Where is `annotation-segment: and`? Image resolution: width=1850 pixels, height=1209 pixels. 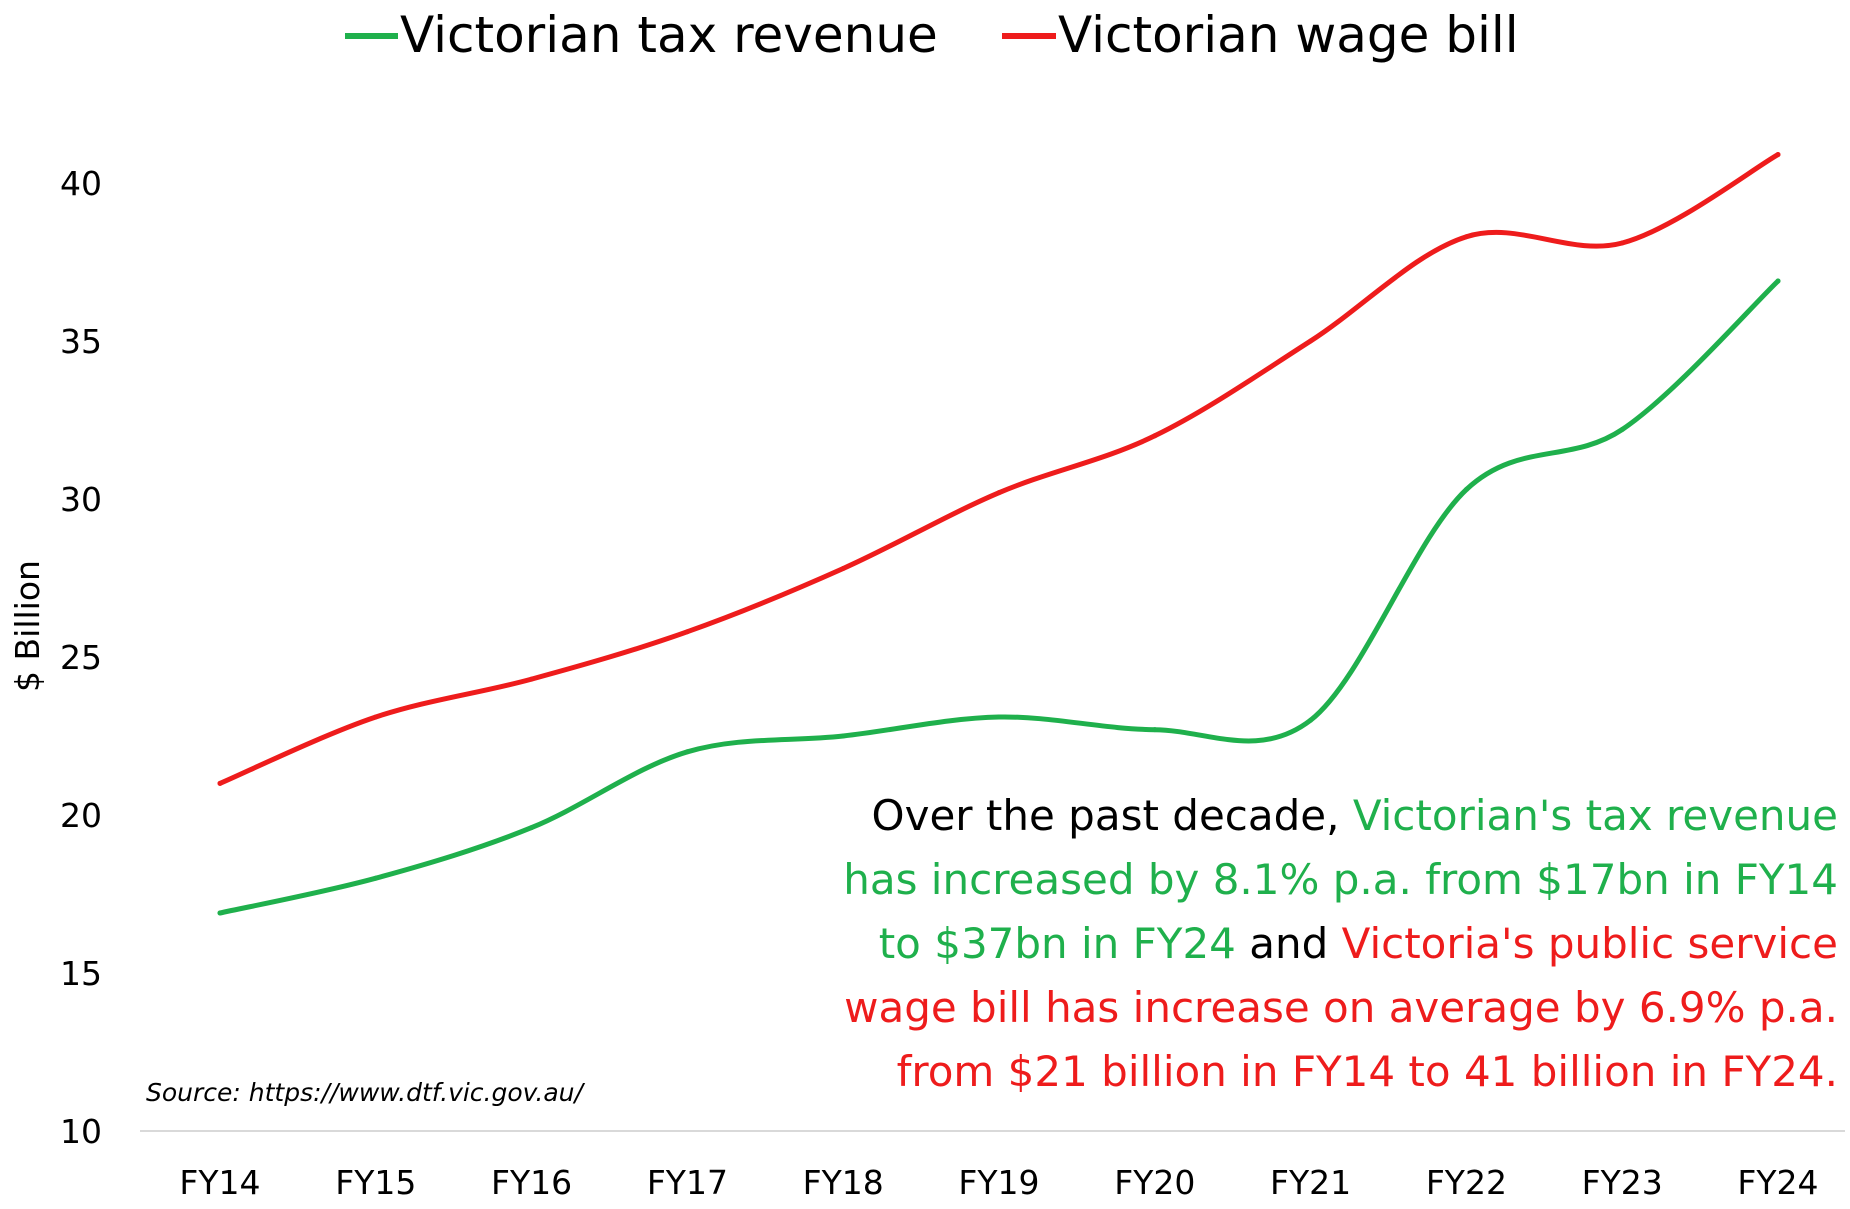
annotation-segment: and is located at coordinates (1289, 943).